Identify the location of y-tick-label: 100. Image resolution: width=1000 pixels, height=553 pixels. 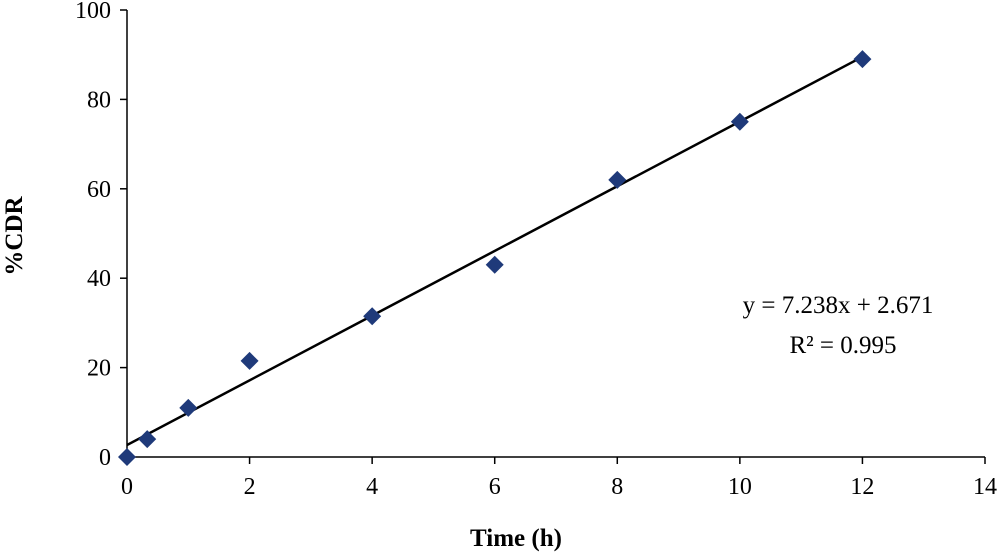
(93, 12).